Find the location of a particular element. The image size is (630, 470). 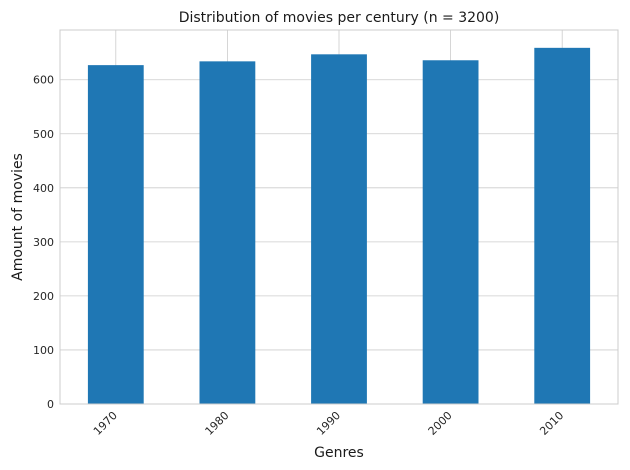

y-tick-label: 0 is located at coordinates (50, 404).